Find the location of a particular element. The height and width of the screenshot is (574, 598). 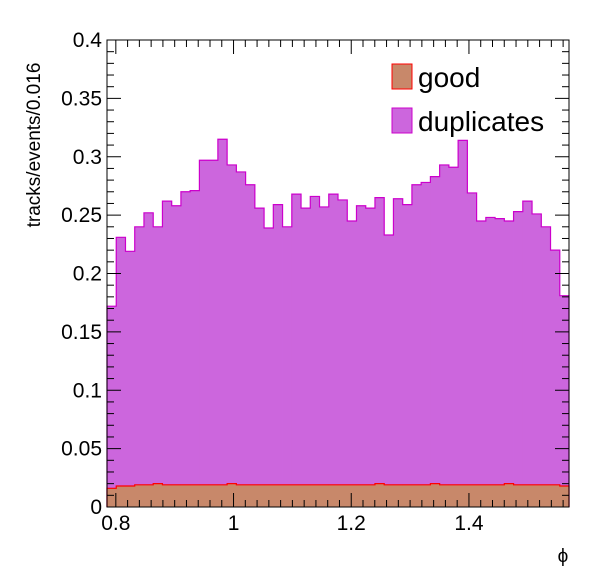

legend-label-duplicates: duplicates is located at coordinates (481, 121).